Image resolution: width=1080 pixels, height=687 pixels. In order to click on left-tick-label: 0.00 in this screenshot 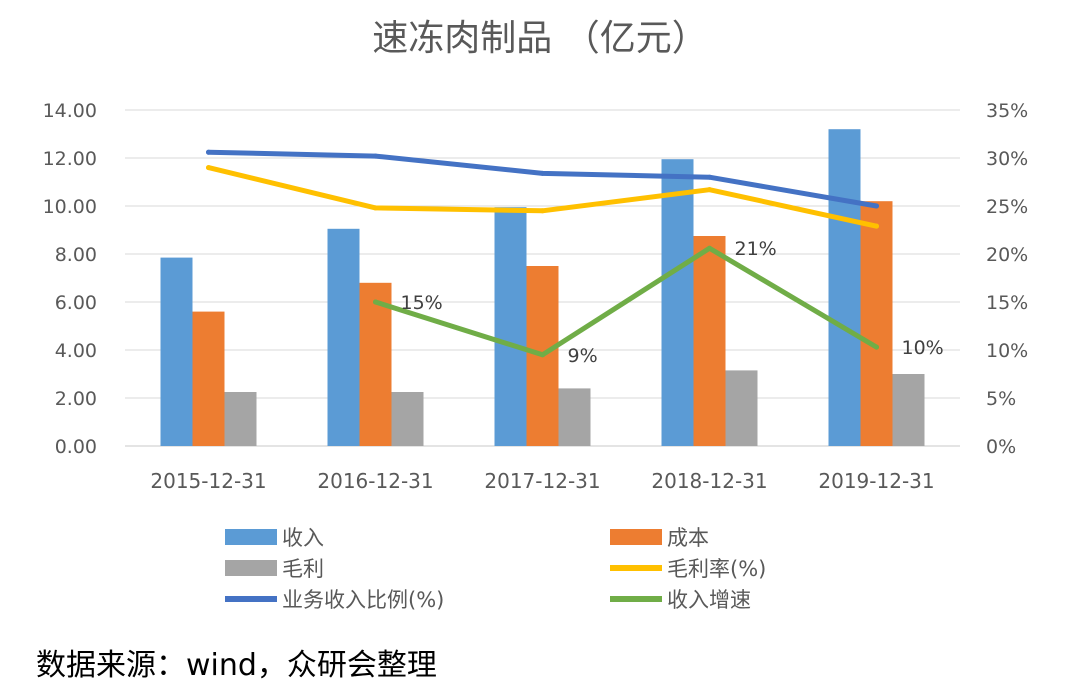, I will do `click(76, 447)`.